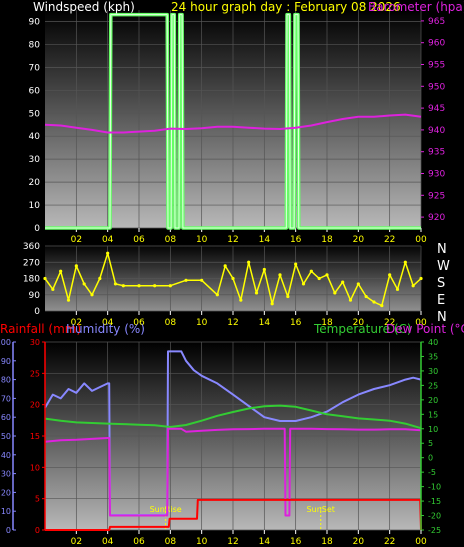 The width and height of the screenshot is (464, 547). I want to click on wind-x-tick-label: 20, so click(359, 240).